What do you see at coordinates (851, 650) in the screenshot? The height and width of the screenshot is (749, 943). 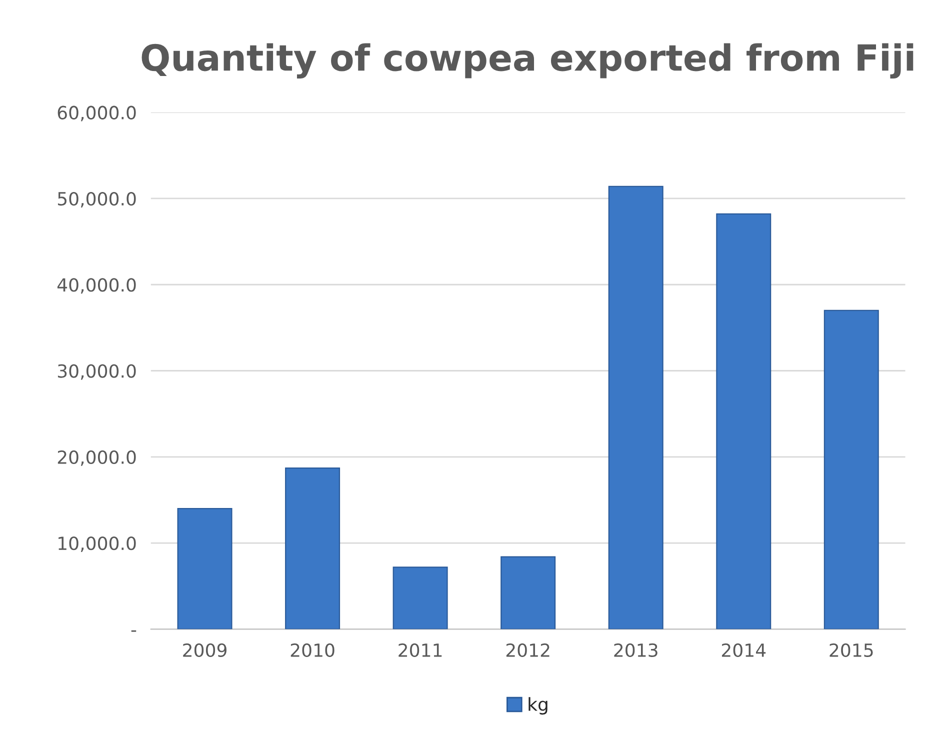 I see `x-tick-label: 2015` at bounding box center [851, 650].